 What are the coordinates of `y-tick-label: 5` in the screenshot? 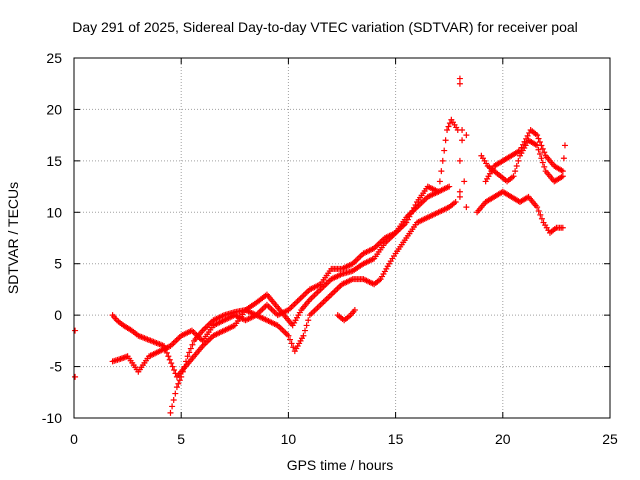 It's located at (58, 264).